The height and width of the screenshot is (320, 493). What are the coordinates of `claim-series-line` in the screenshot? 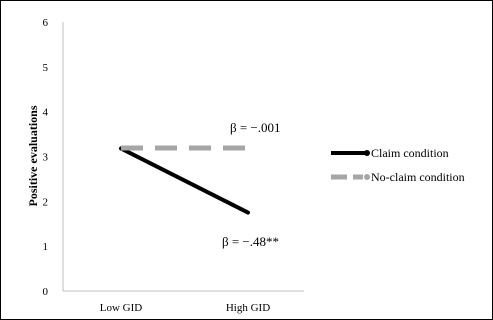 It's located at (184, 180).